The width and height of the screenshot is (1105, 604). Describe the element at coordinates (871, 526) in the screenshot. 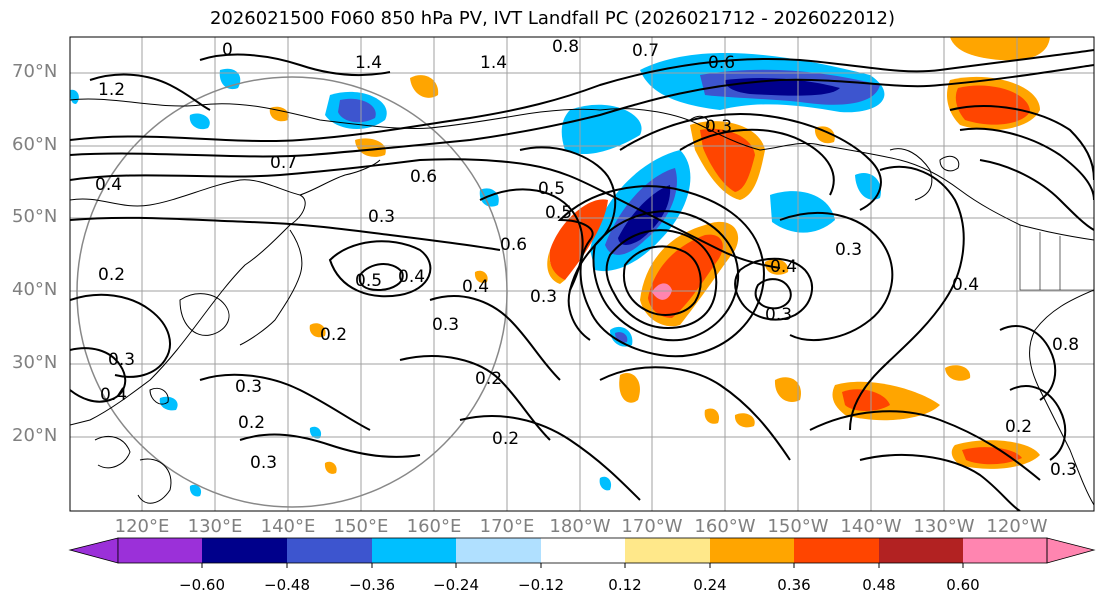

I see `lon-label-140w: 140°W` at that location.